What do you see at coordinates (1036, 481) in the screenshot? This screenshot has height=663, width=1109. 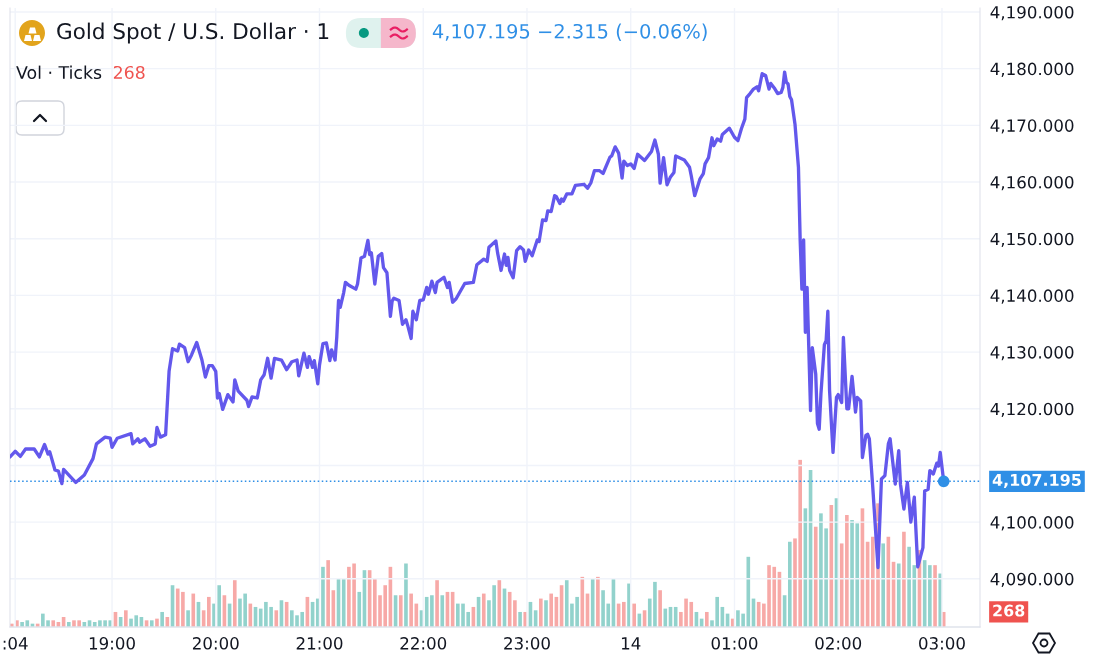 I see `ref-line-label: 4,107.195` at bounding box center [1036, 481].